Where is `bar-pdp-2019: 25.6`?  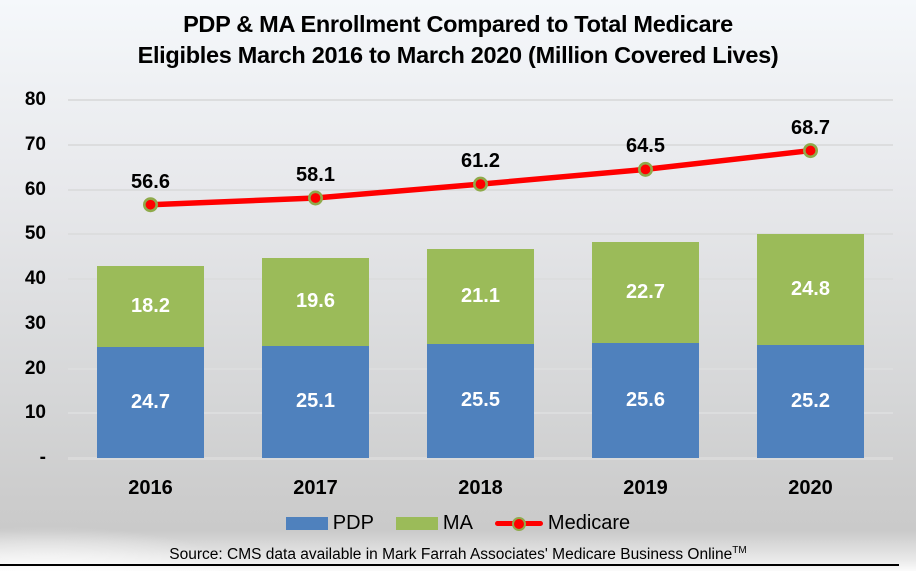 bar-pdp-2019: 25.6 is located at coordinates (645, 400).